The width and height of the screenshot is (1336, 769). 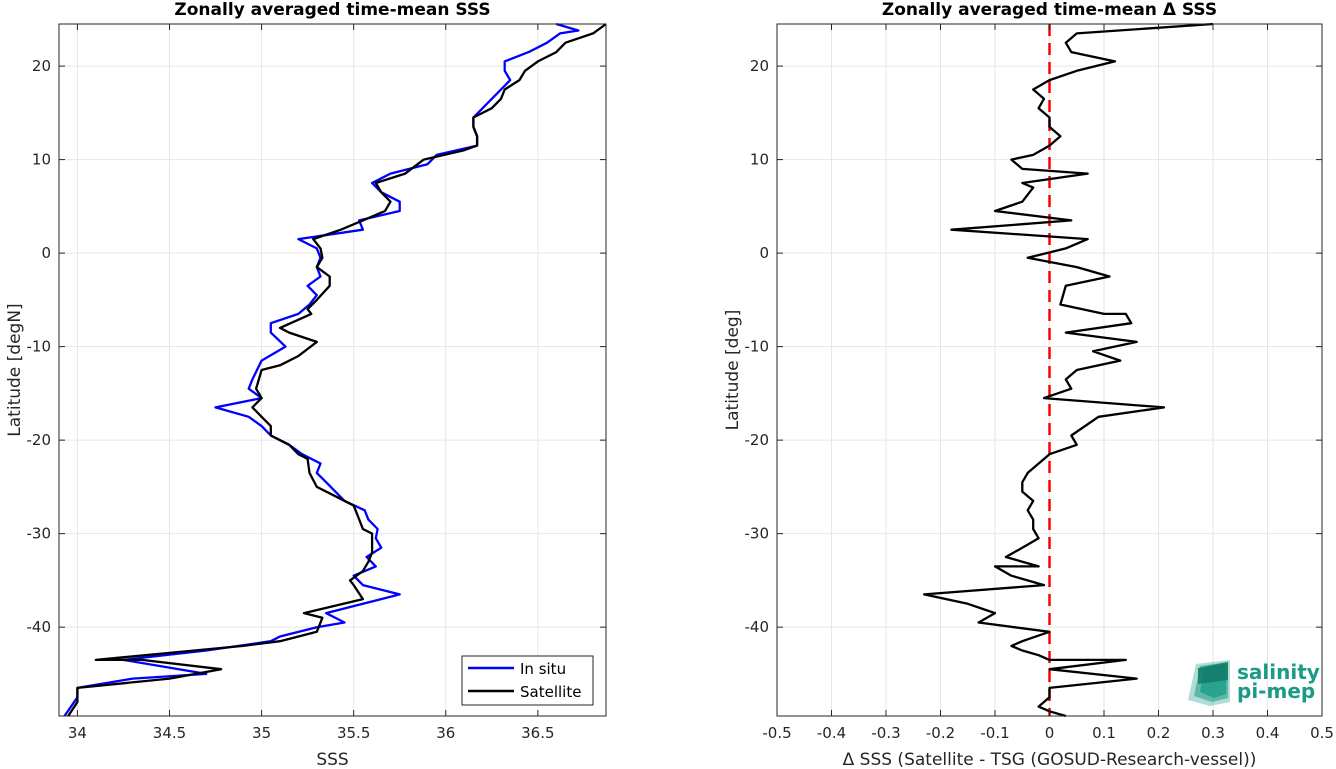 I want to click on legend: In situ Satellite, so click(x=527, y=680).